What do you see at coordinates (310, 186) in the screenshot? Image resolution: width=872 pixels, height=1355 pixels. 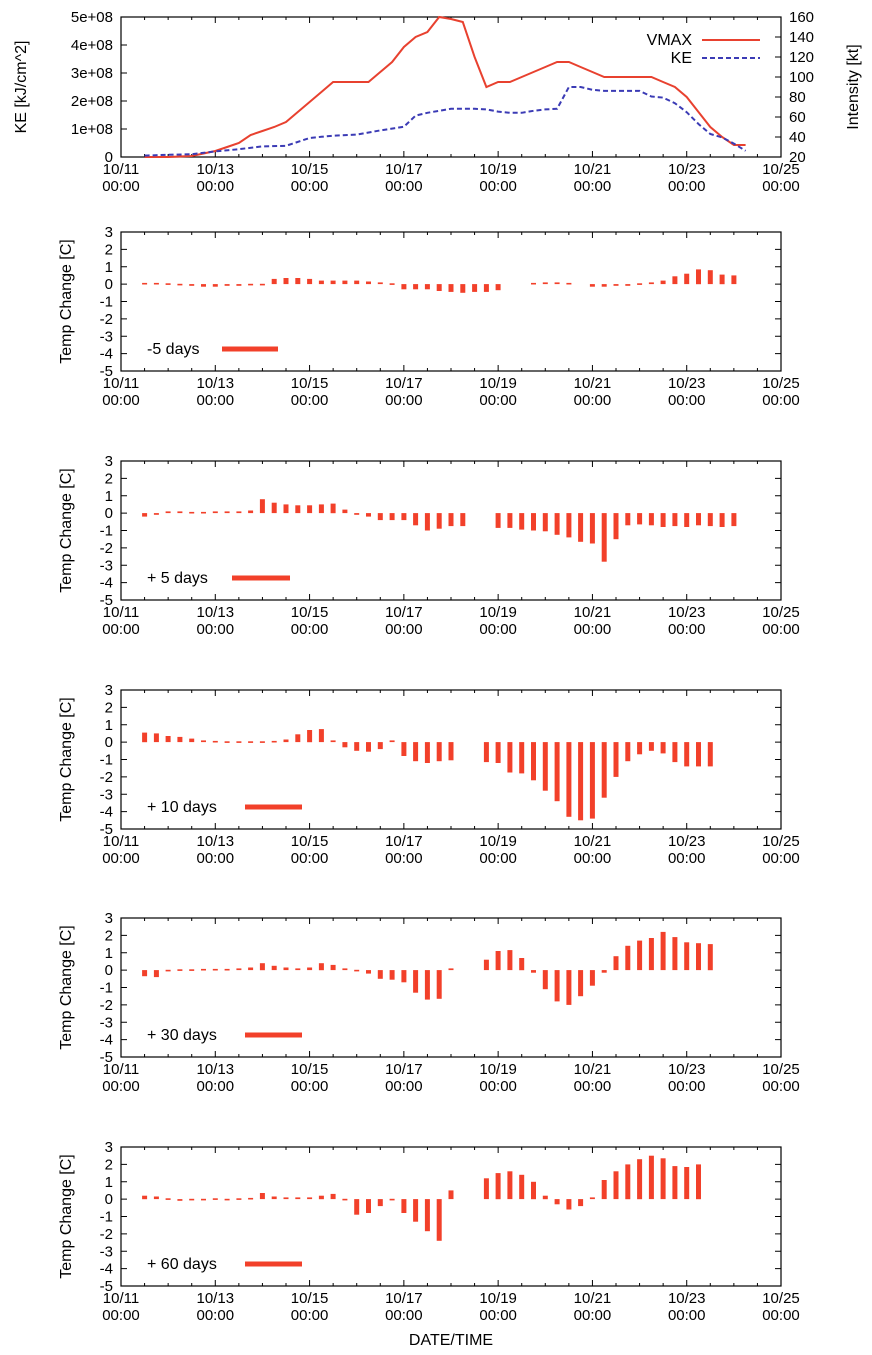 I see `x-tick-label-0-2-time: 00:00` at bounding box center [310, 186].